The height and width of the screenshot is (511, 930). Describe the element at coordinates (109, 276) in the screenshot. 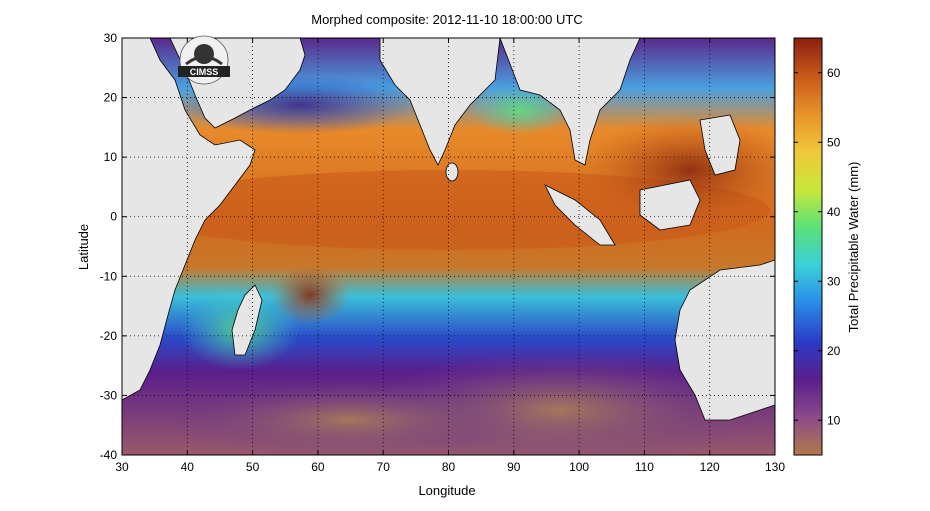

I see `y-tick-label: -10` at that location.